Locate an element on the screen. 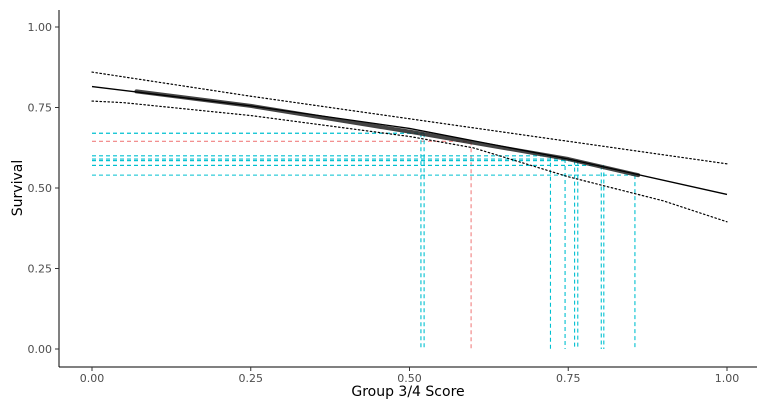  x-ticks-layer: 0.00 0.25 0.50 0.75 1.00 is located at coordinates (410, 376).